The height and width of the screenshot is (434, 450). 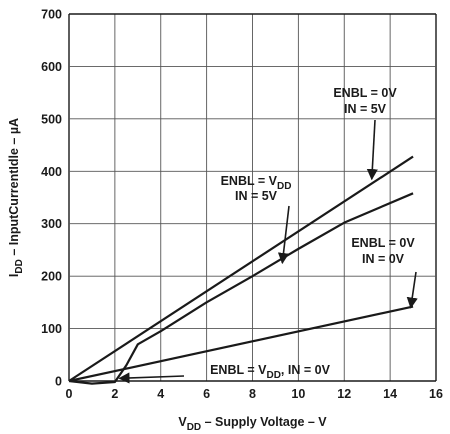 What do you see at coordinates (51, 67) in the screenshot?
I see `y-tick-label: 600` at bounding box center [51, 67].